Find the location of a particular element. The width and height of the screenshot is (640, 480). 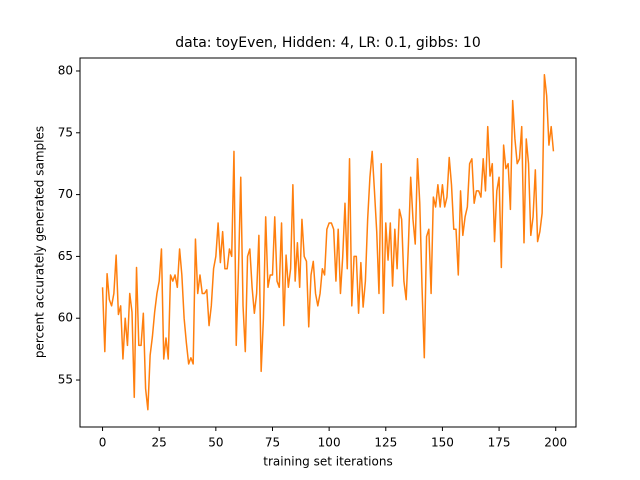

y-tick-label: 65 is located at coordinates (65, 256).